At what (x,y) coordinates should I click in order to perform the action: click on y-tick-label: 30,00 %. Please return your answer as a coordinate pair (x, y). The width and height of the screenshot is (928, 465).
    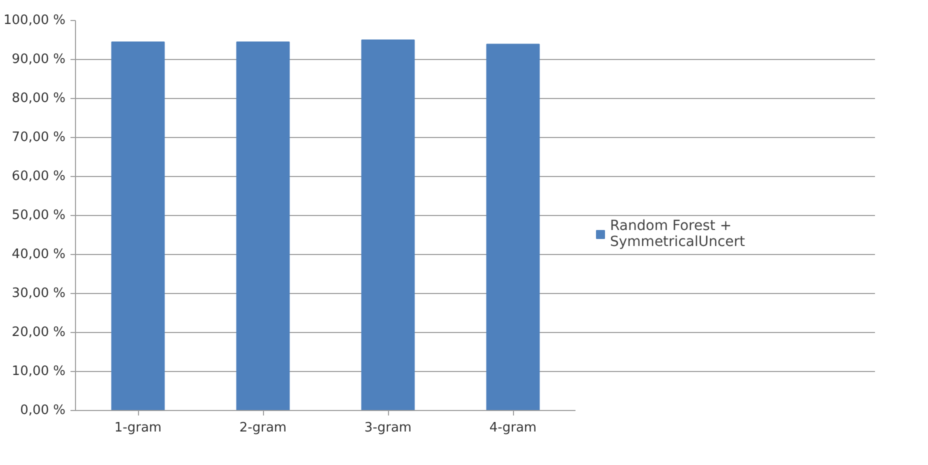
    Looking at the image, I should click on (39, 293).